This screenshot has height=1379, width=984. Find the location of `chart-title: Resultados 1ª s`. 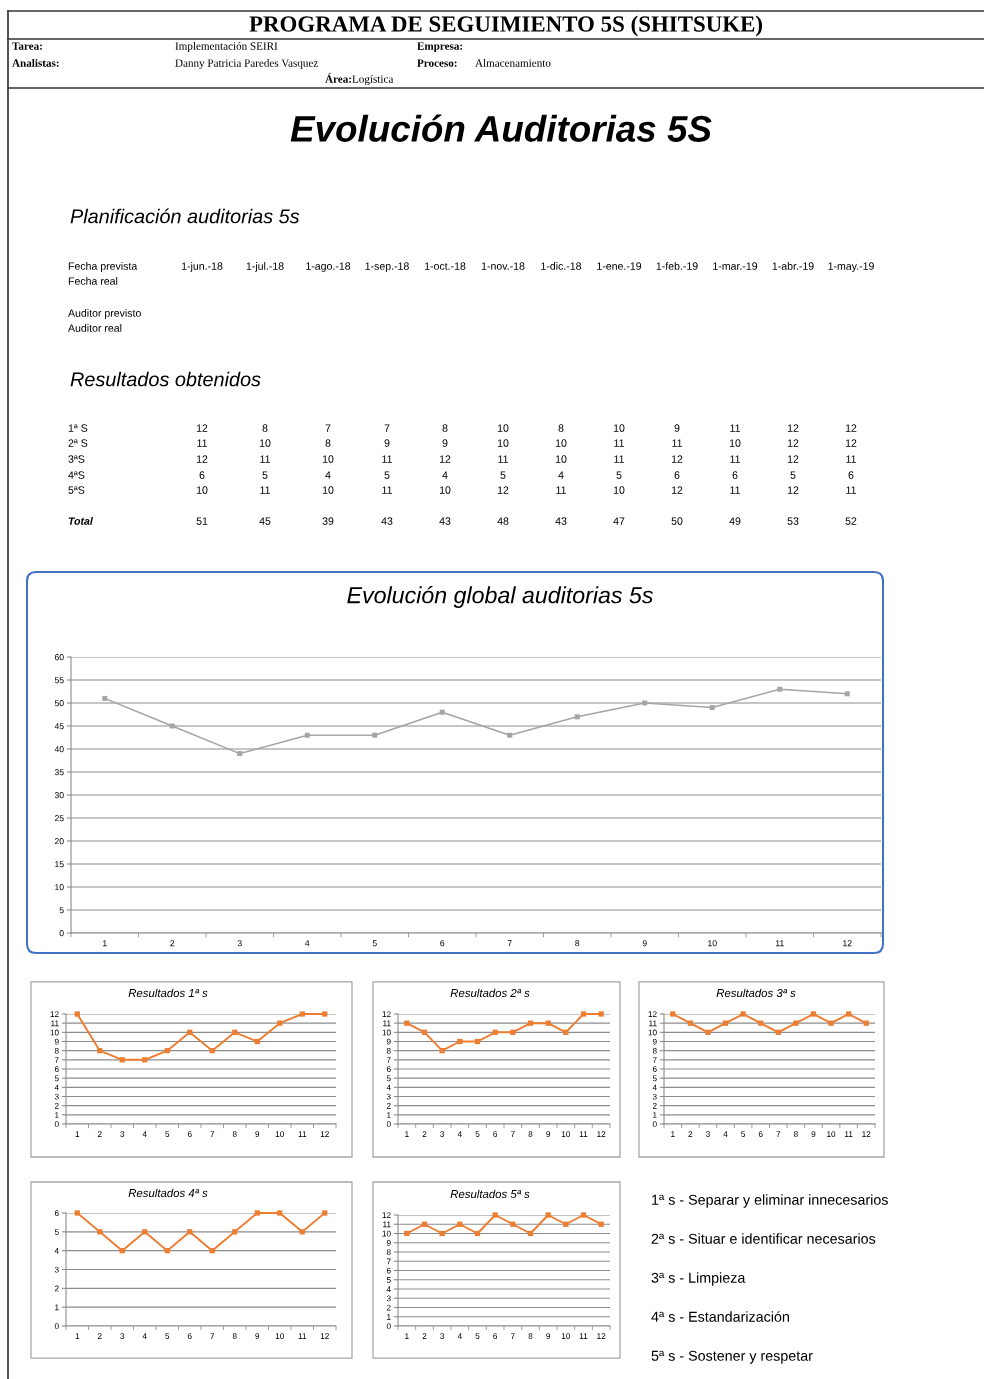

chart-title: Resultados 1ª s is located at coordinates (168, 993).